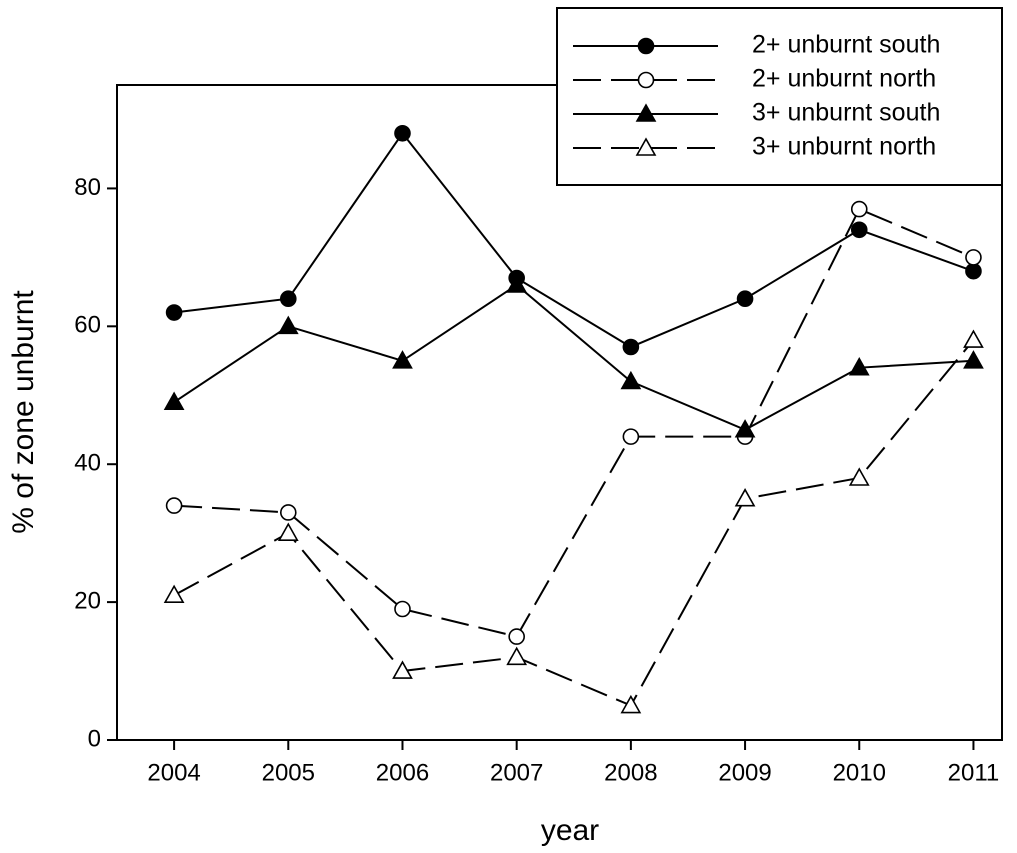 The image size is (1017, 853). I want to click on x-tick-label: 2008, so click(630, 772).